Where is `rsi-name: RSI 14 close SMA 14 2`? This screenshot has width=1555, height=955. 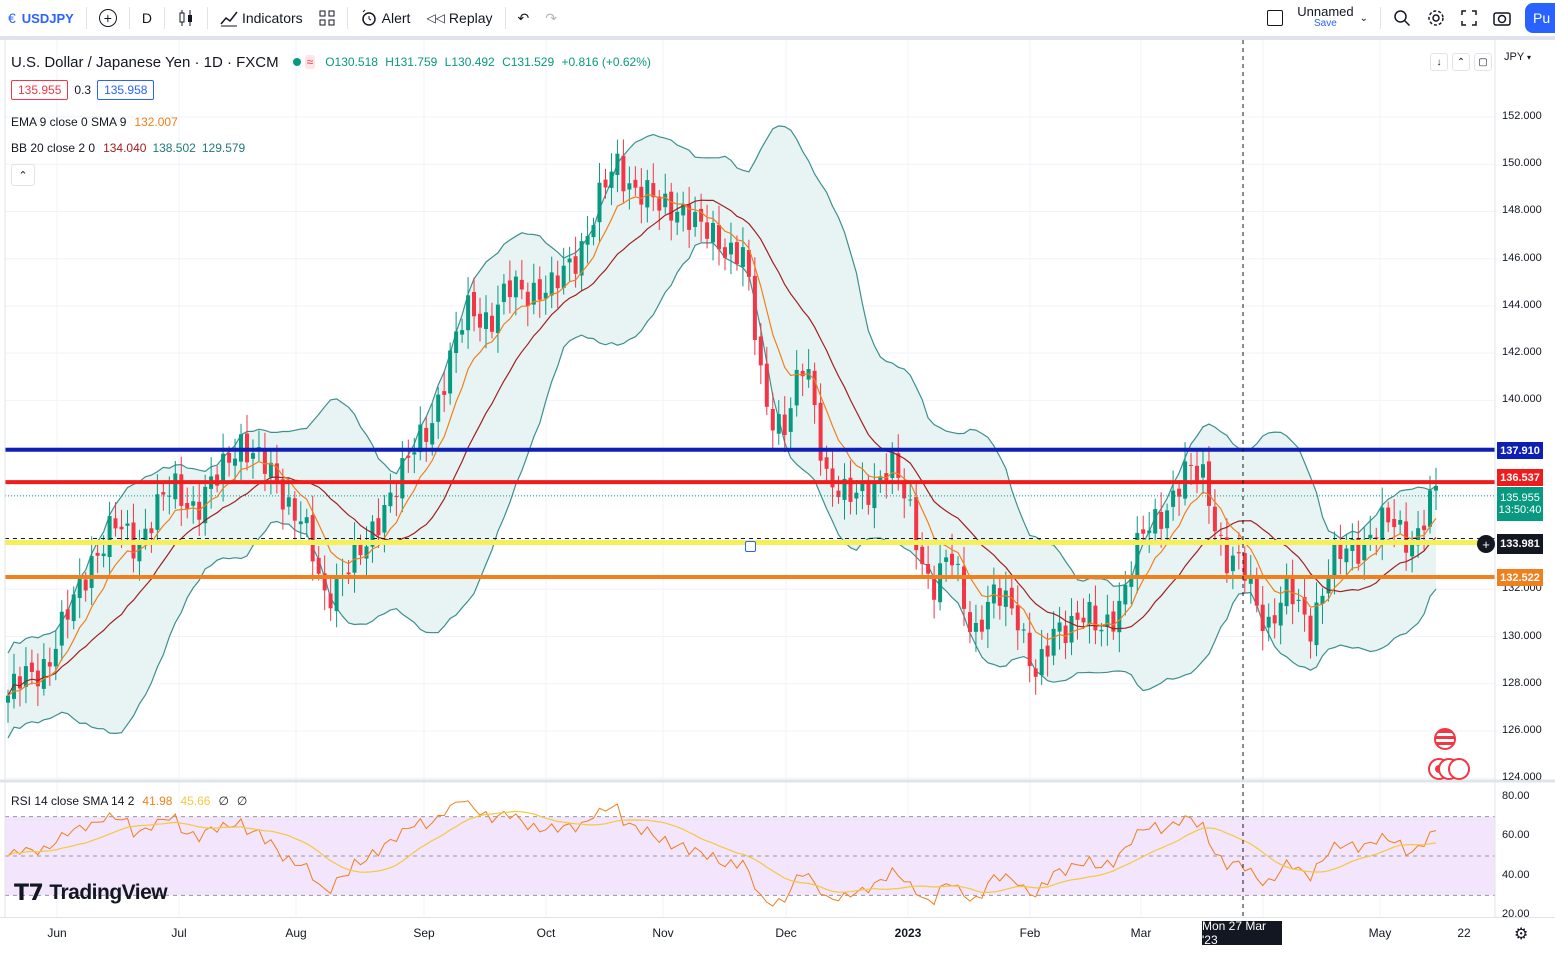
rsi-name: RSI 14 close SMA 14 2 is located at coordinates (73, 801).